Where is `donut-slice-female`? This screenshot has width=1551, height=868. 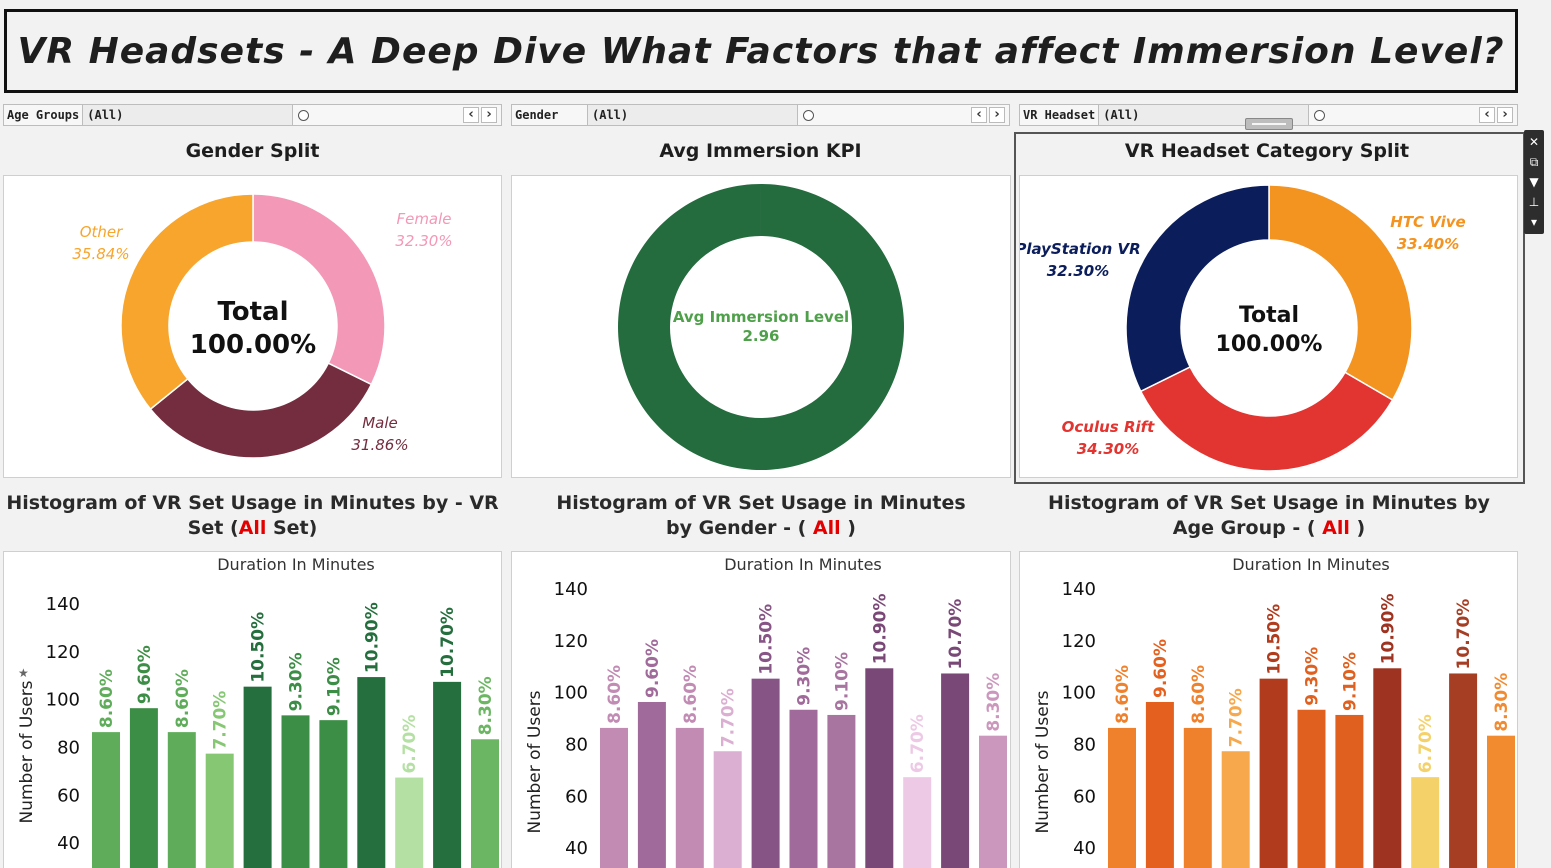 donut-slice-female is located at coordinates (319, 289).